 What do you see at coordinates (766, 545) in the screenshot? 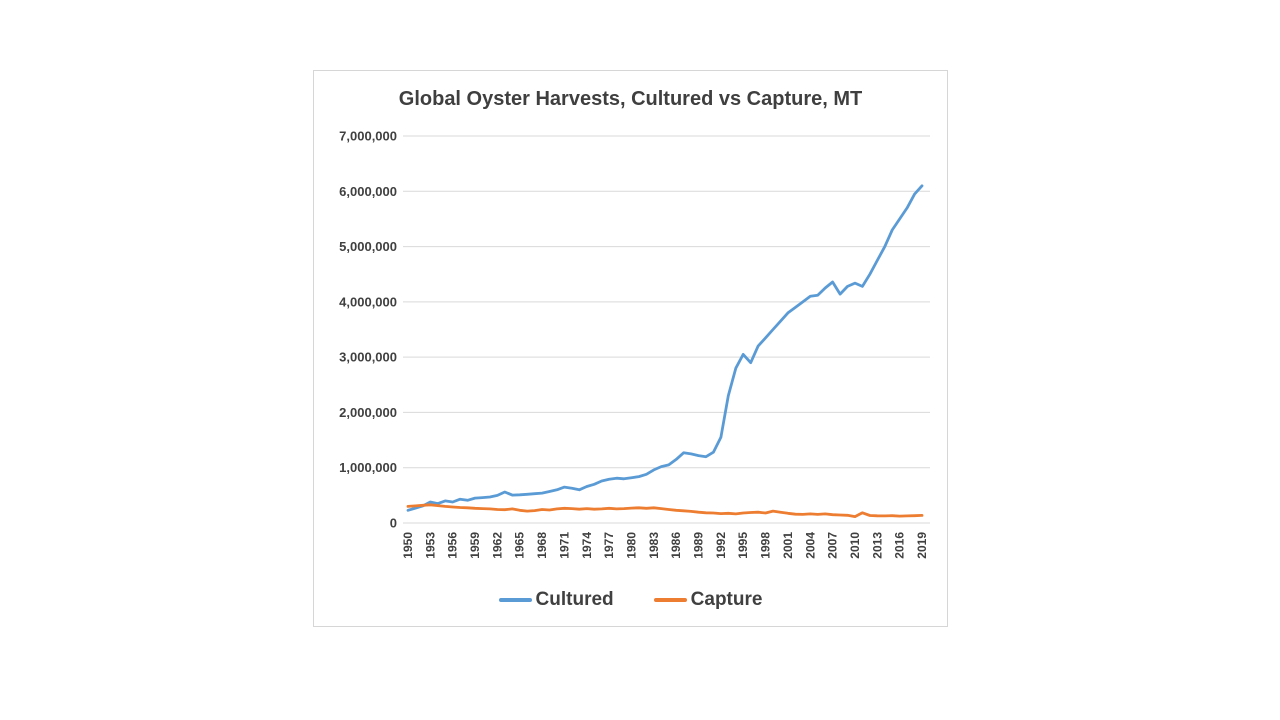
I see `x-axis-tick-label: 1998` at bounding box center [766, 545].